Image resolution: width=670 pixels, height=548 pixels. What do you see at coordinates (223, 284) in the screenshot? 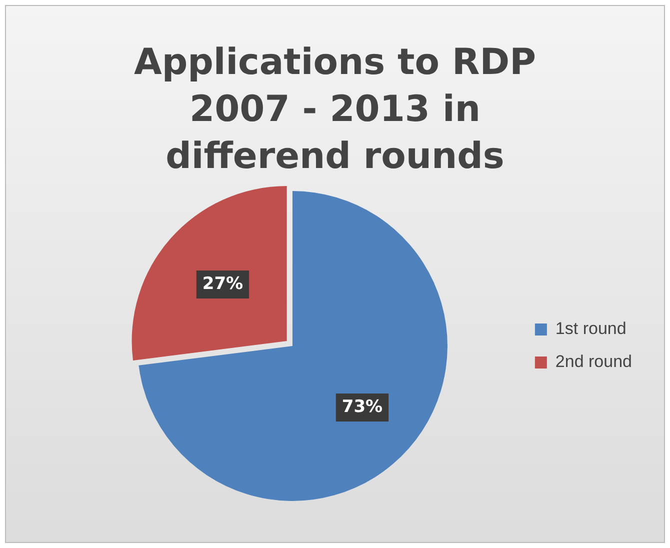
I see `data-label: 27%` at bounding box center [223, 284].